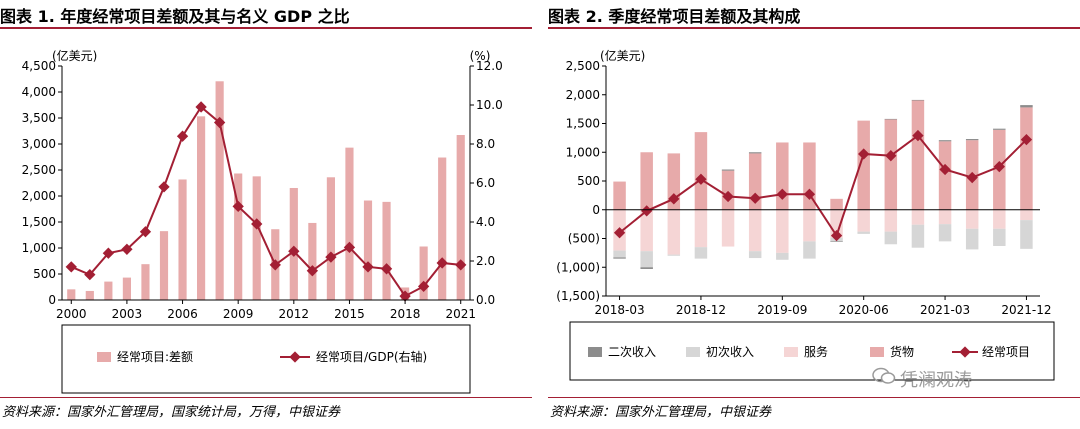 This screenshot has height=429, width=1080. Describe the element at coordinates (578, 296) in the screenshot. I see `y-tick-label: (1,500)` at that location.